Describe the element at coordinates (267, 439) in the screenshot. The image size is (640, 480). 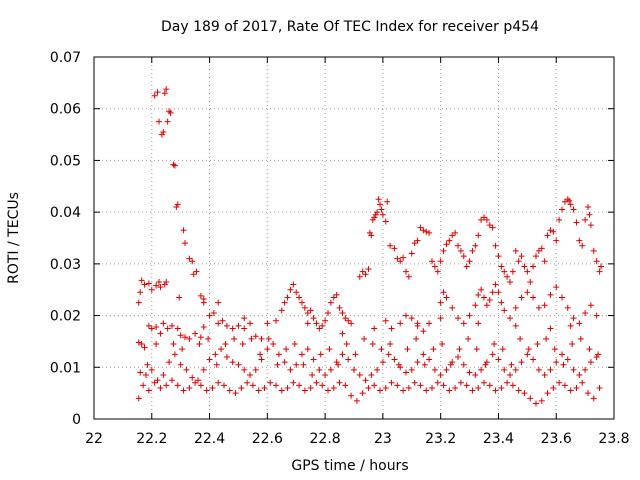
I see `x-tick-label: 22.6` at that location.